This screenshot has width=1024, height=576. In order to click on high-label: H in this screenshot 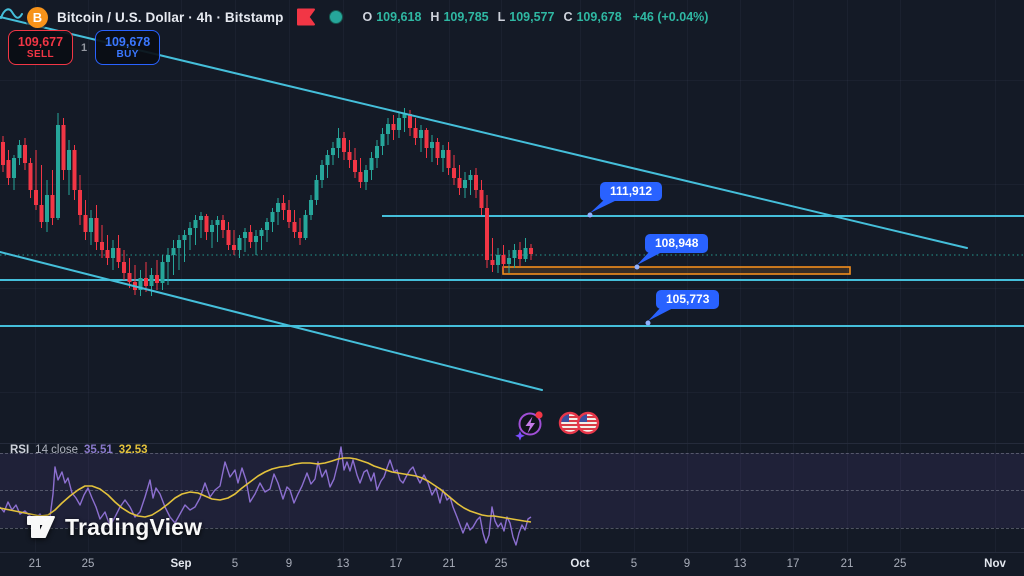, I will do `click(435, 17)`.